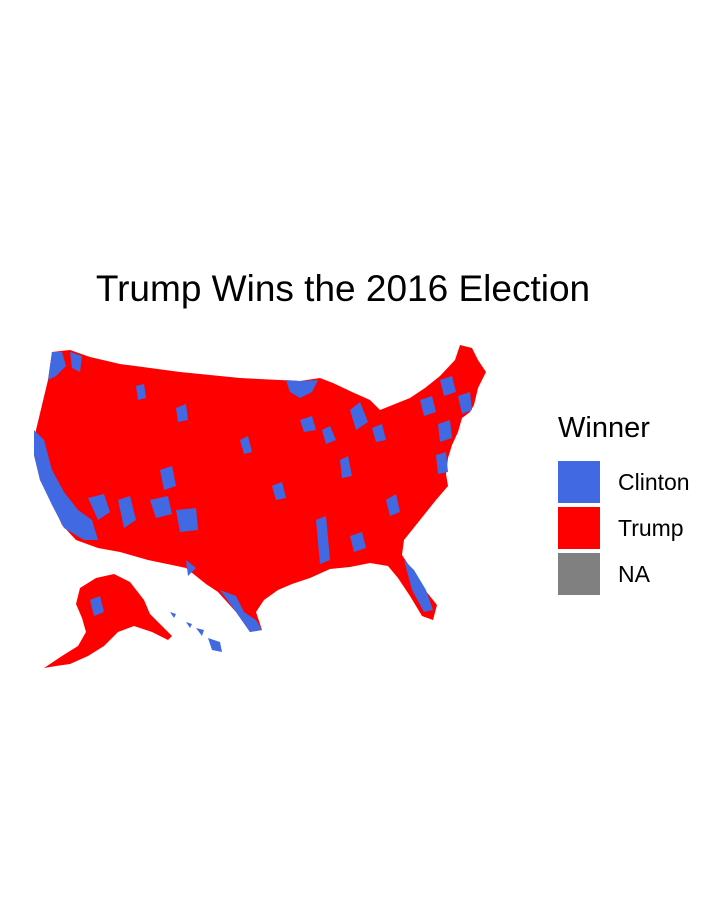 The width and height of the screenshot is (720, 921). I want to click on hawaii, so click(196, 632).